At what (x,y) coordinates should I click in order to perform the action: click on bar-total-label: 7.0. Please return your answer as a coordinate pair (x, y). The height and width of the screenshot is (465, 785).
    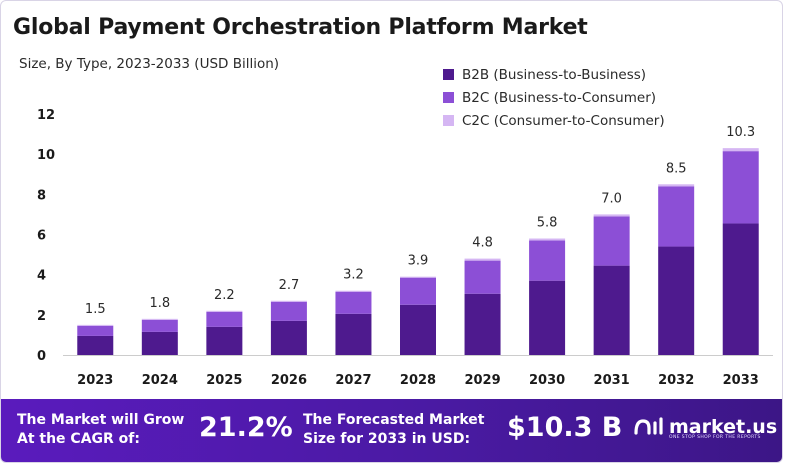
    Looking at the image, I should click on (611, 198).